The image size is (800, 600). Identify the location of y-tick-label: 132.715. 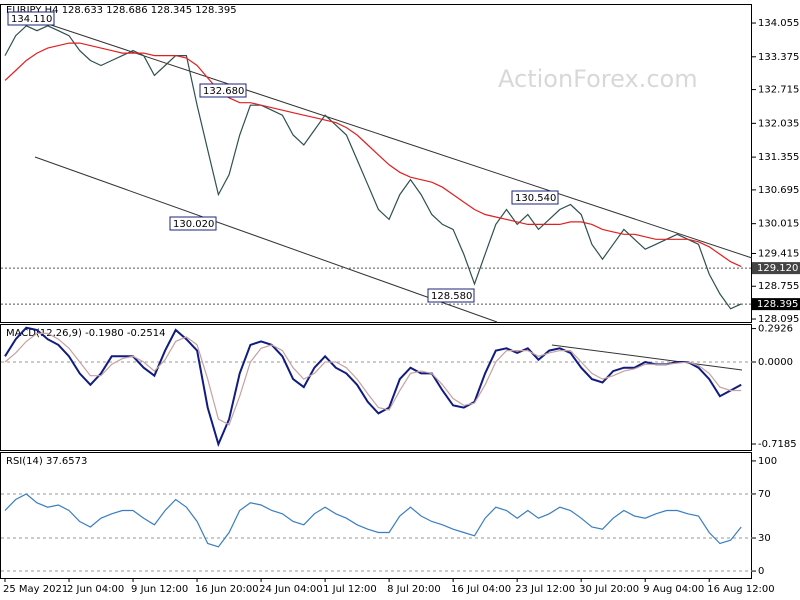
(778, 90).